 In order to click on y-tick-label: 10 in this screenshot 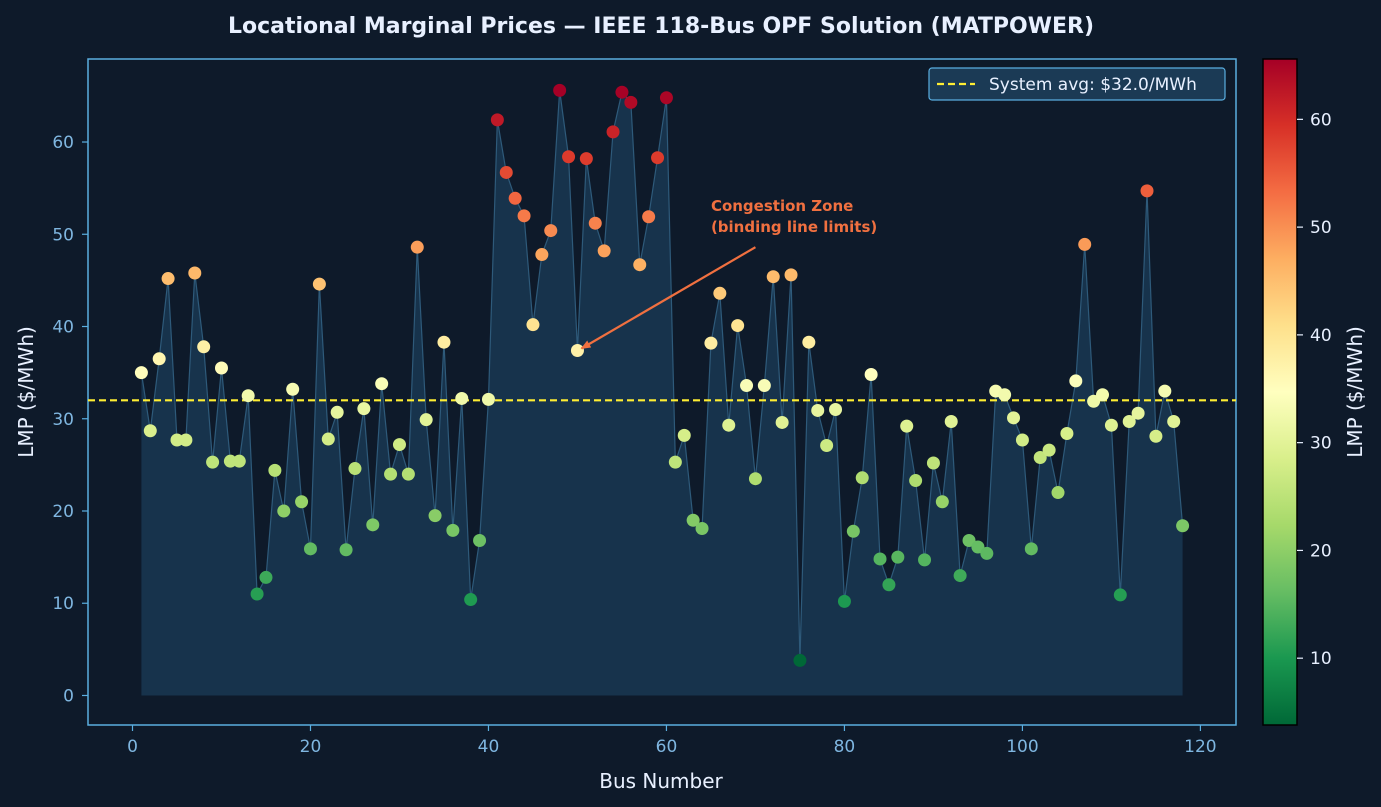, I will do `click(63, 604)`.